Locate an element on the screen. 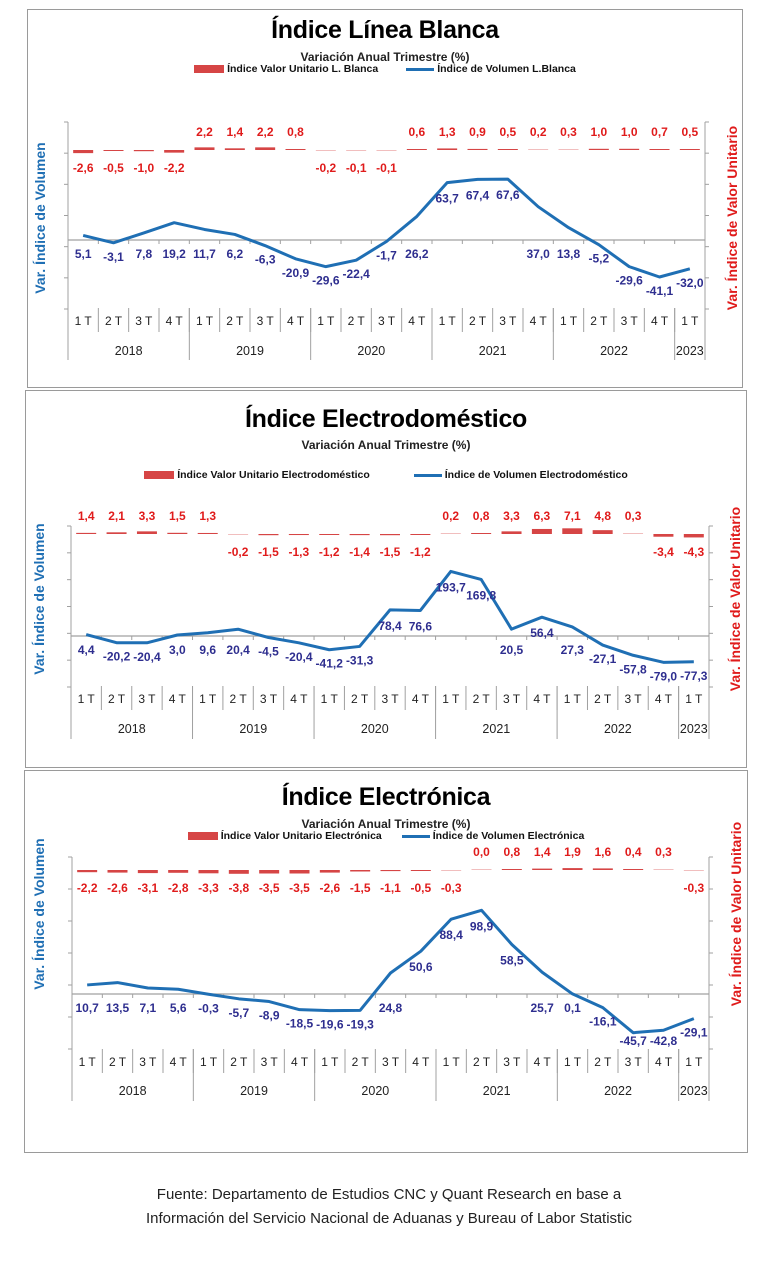  legend-label: Índice de Volumen Electrodoméstico is located at coordinates (536, 475).